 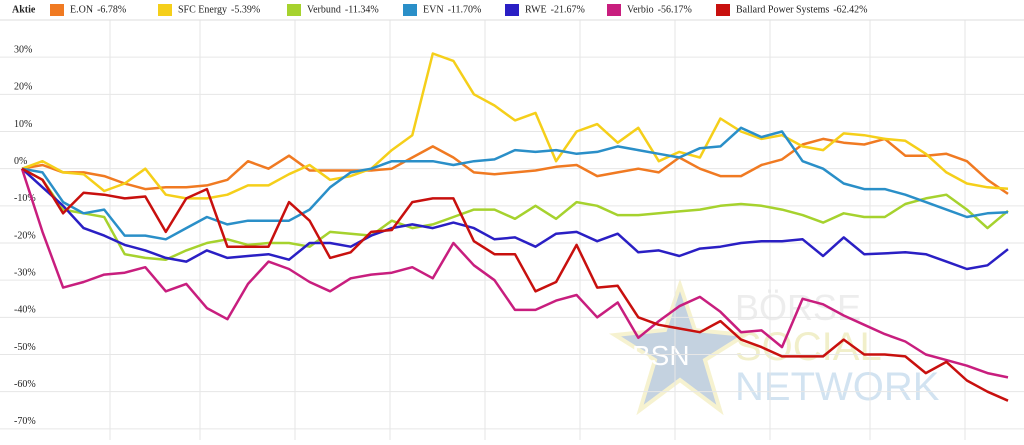 I want to click on y-tick-label: -50%, so click(x=25, y=347).